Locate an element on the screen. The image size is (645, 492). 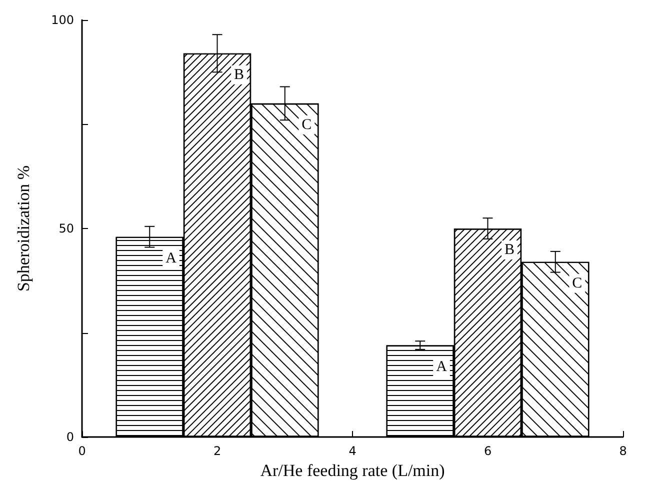
series-label: B is located at coordinates (239, 74).